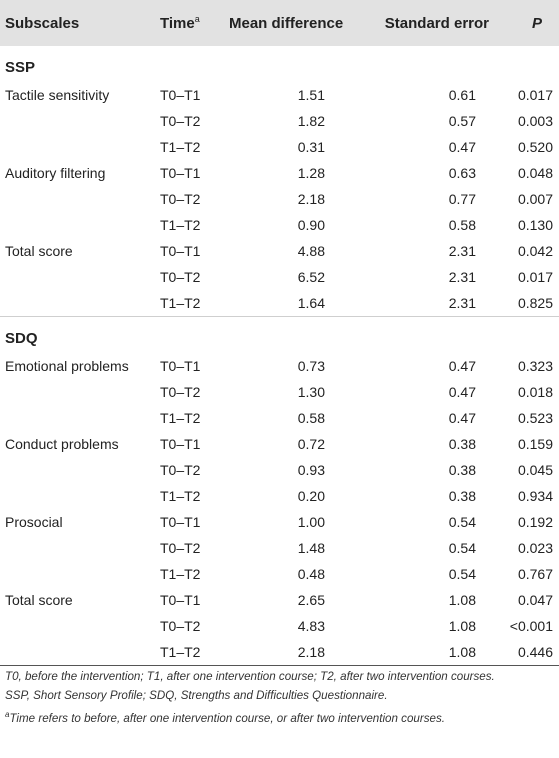  Describe the element at coordinates (535, 303) in the screenshot. I see `p-value-cell: 0.825` at that location.